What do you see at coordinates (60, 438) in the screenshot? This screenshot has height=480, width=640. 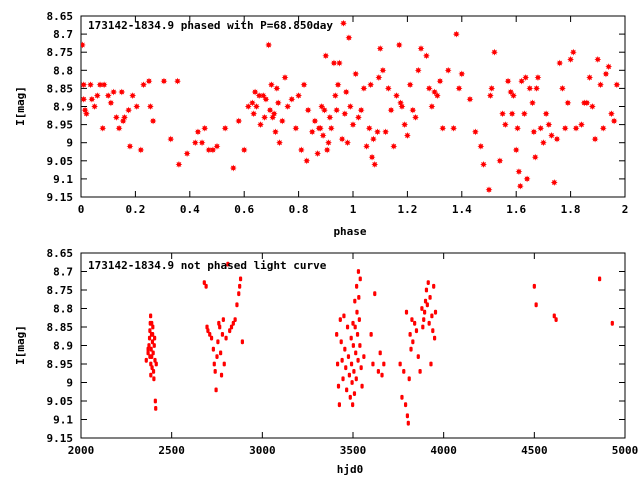 I see `y-tick-label: 9.15` at bounding box center [60, 438].